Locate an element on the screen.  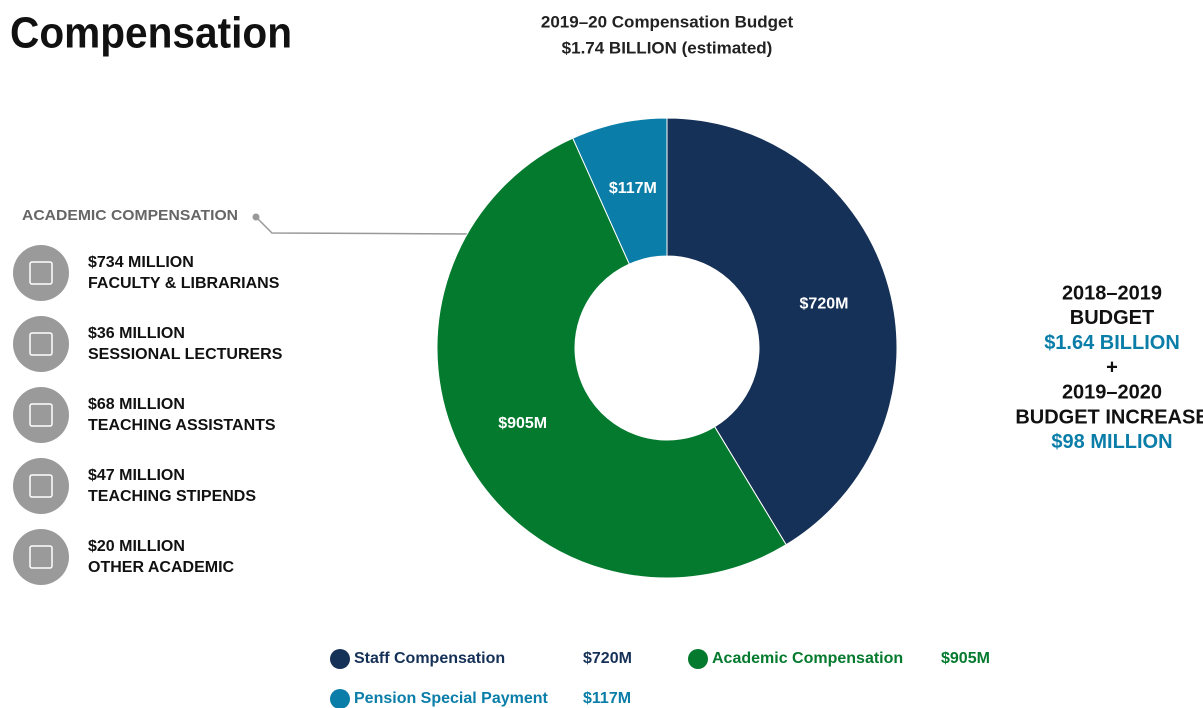
legend-label: Academic Compensation is located at coordinates (807, 658).